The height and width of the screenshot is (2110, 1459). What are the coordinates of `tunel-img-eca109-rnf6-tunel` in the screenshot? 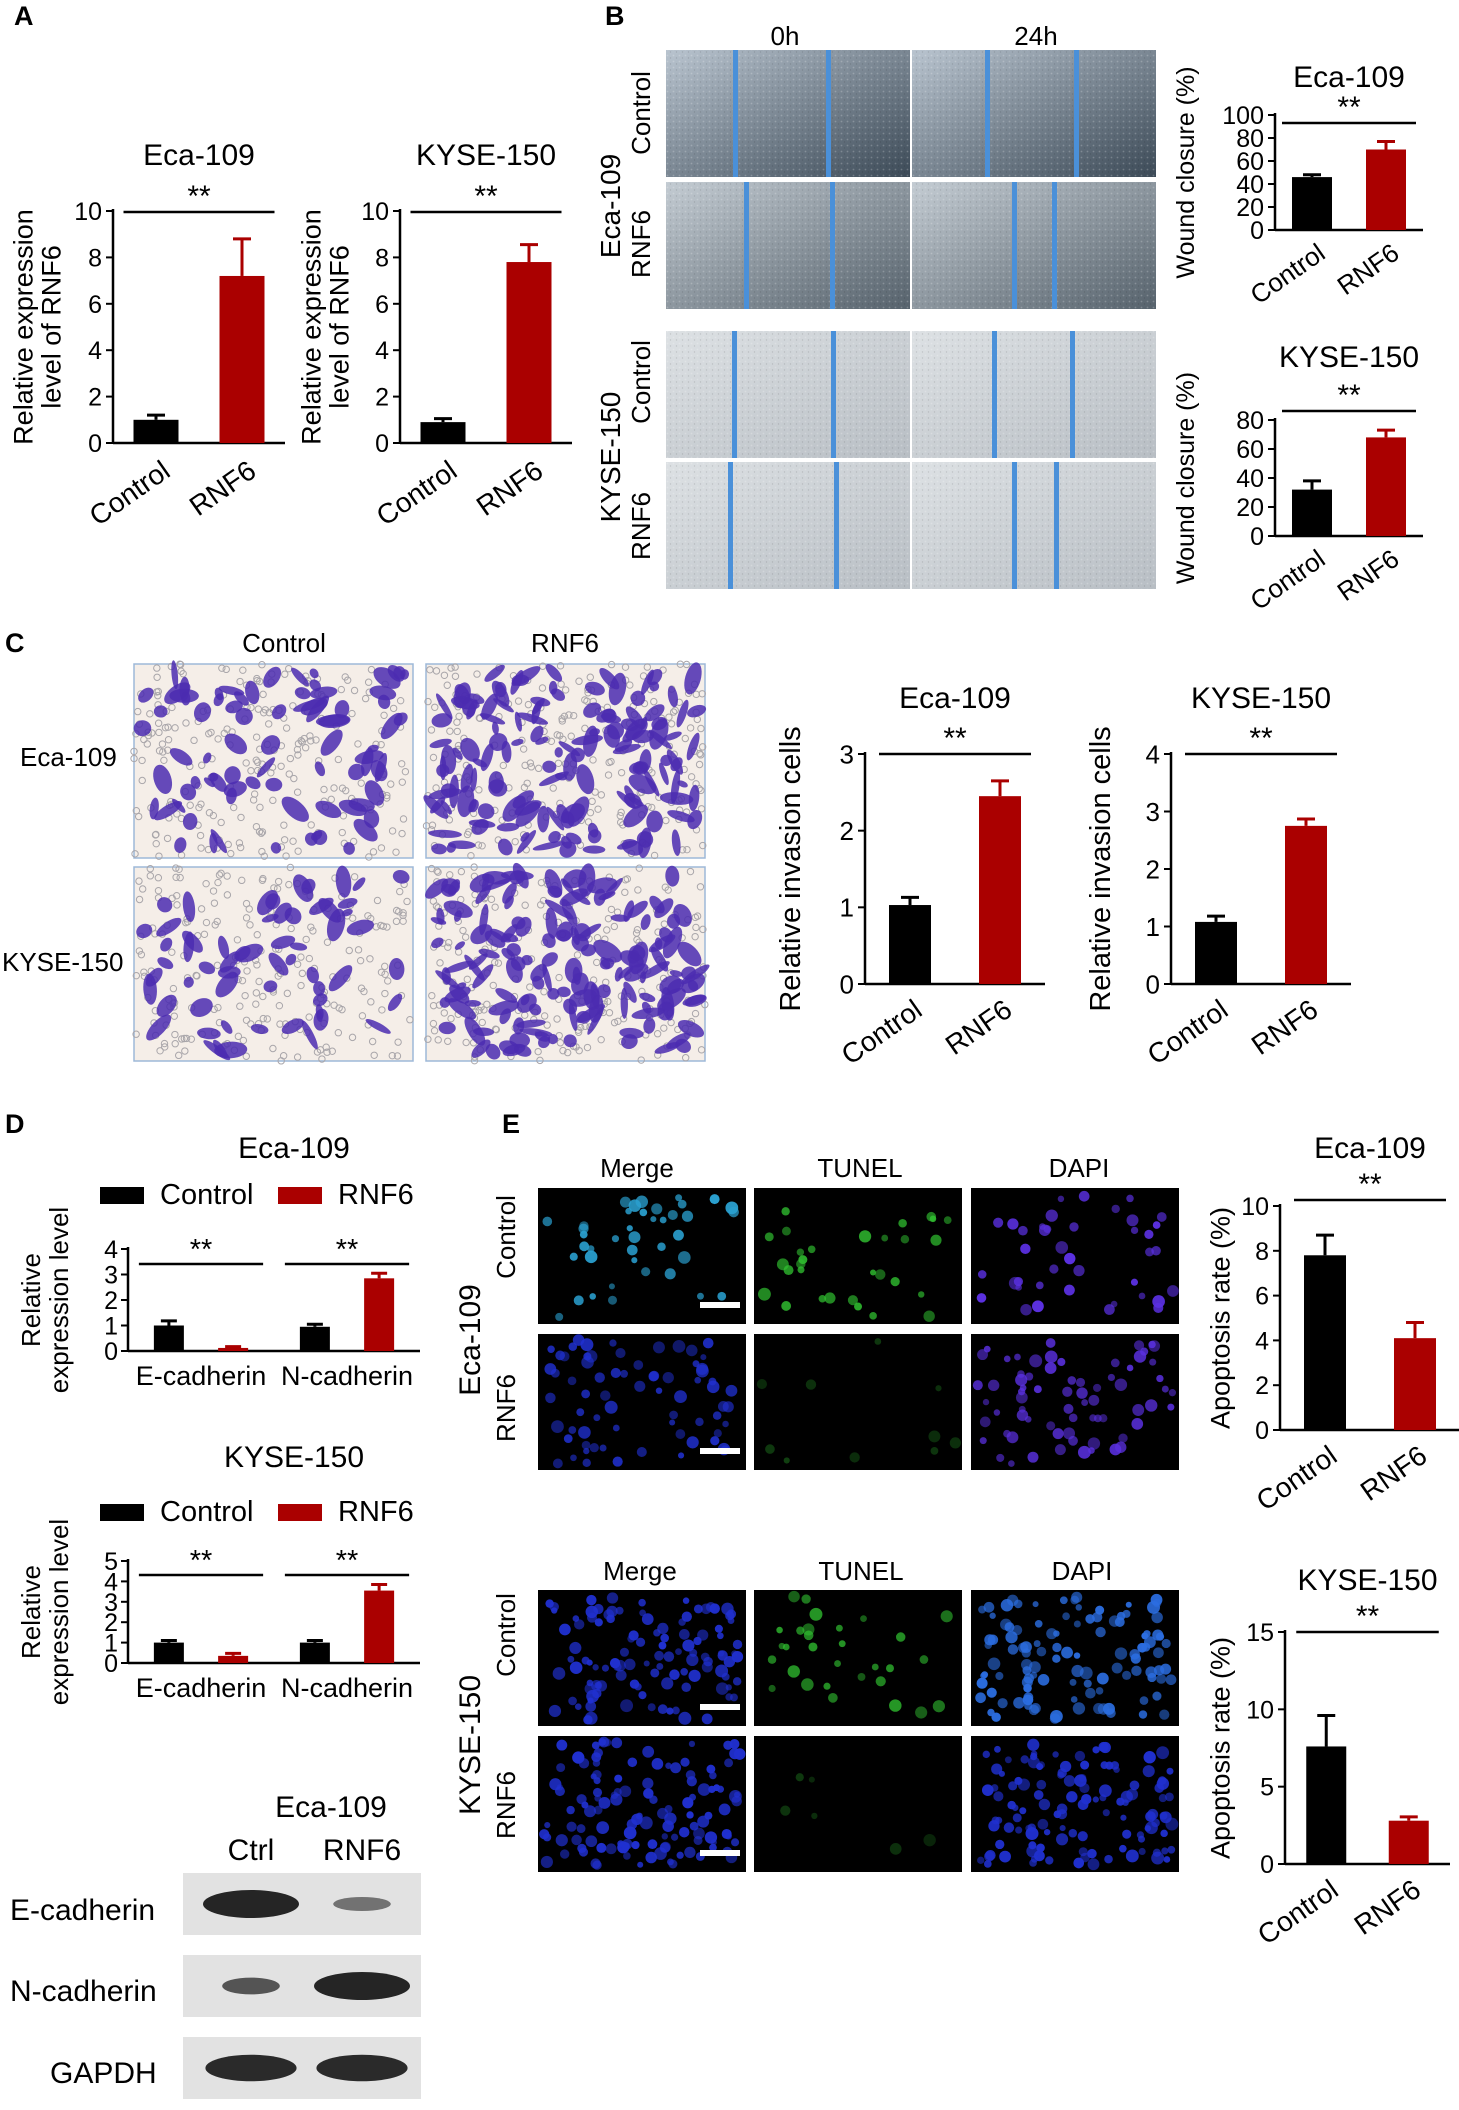 It's located at (858, 1402).